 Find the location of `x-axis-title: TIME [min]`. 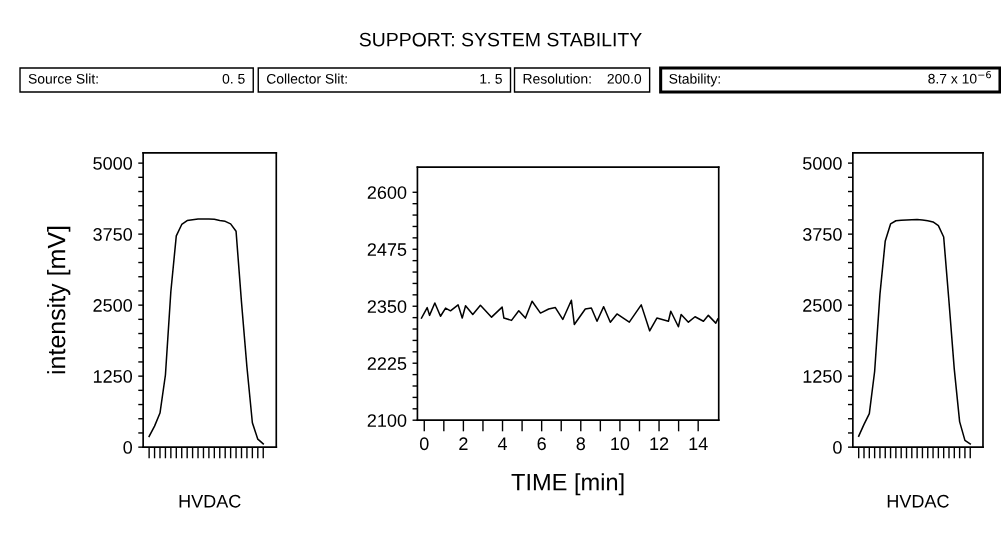

x-axis-title: TIME [min] is located at coordinates (567, 484).